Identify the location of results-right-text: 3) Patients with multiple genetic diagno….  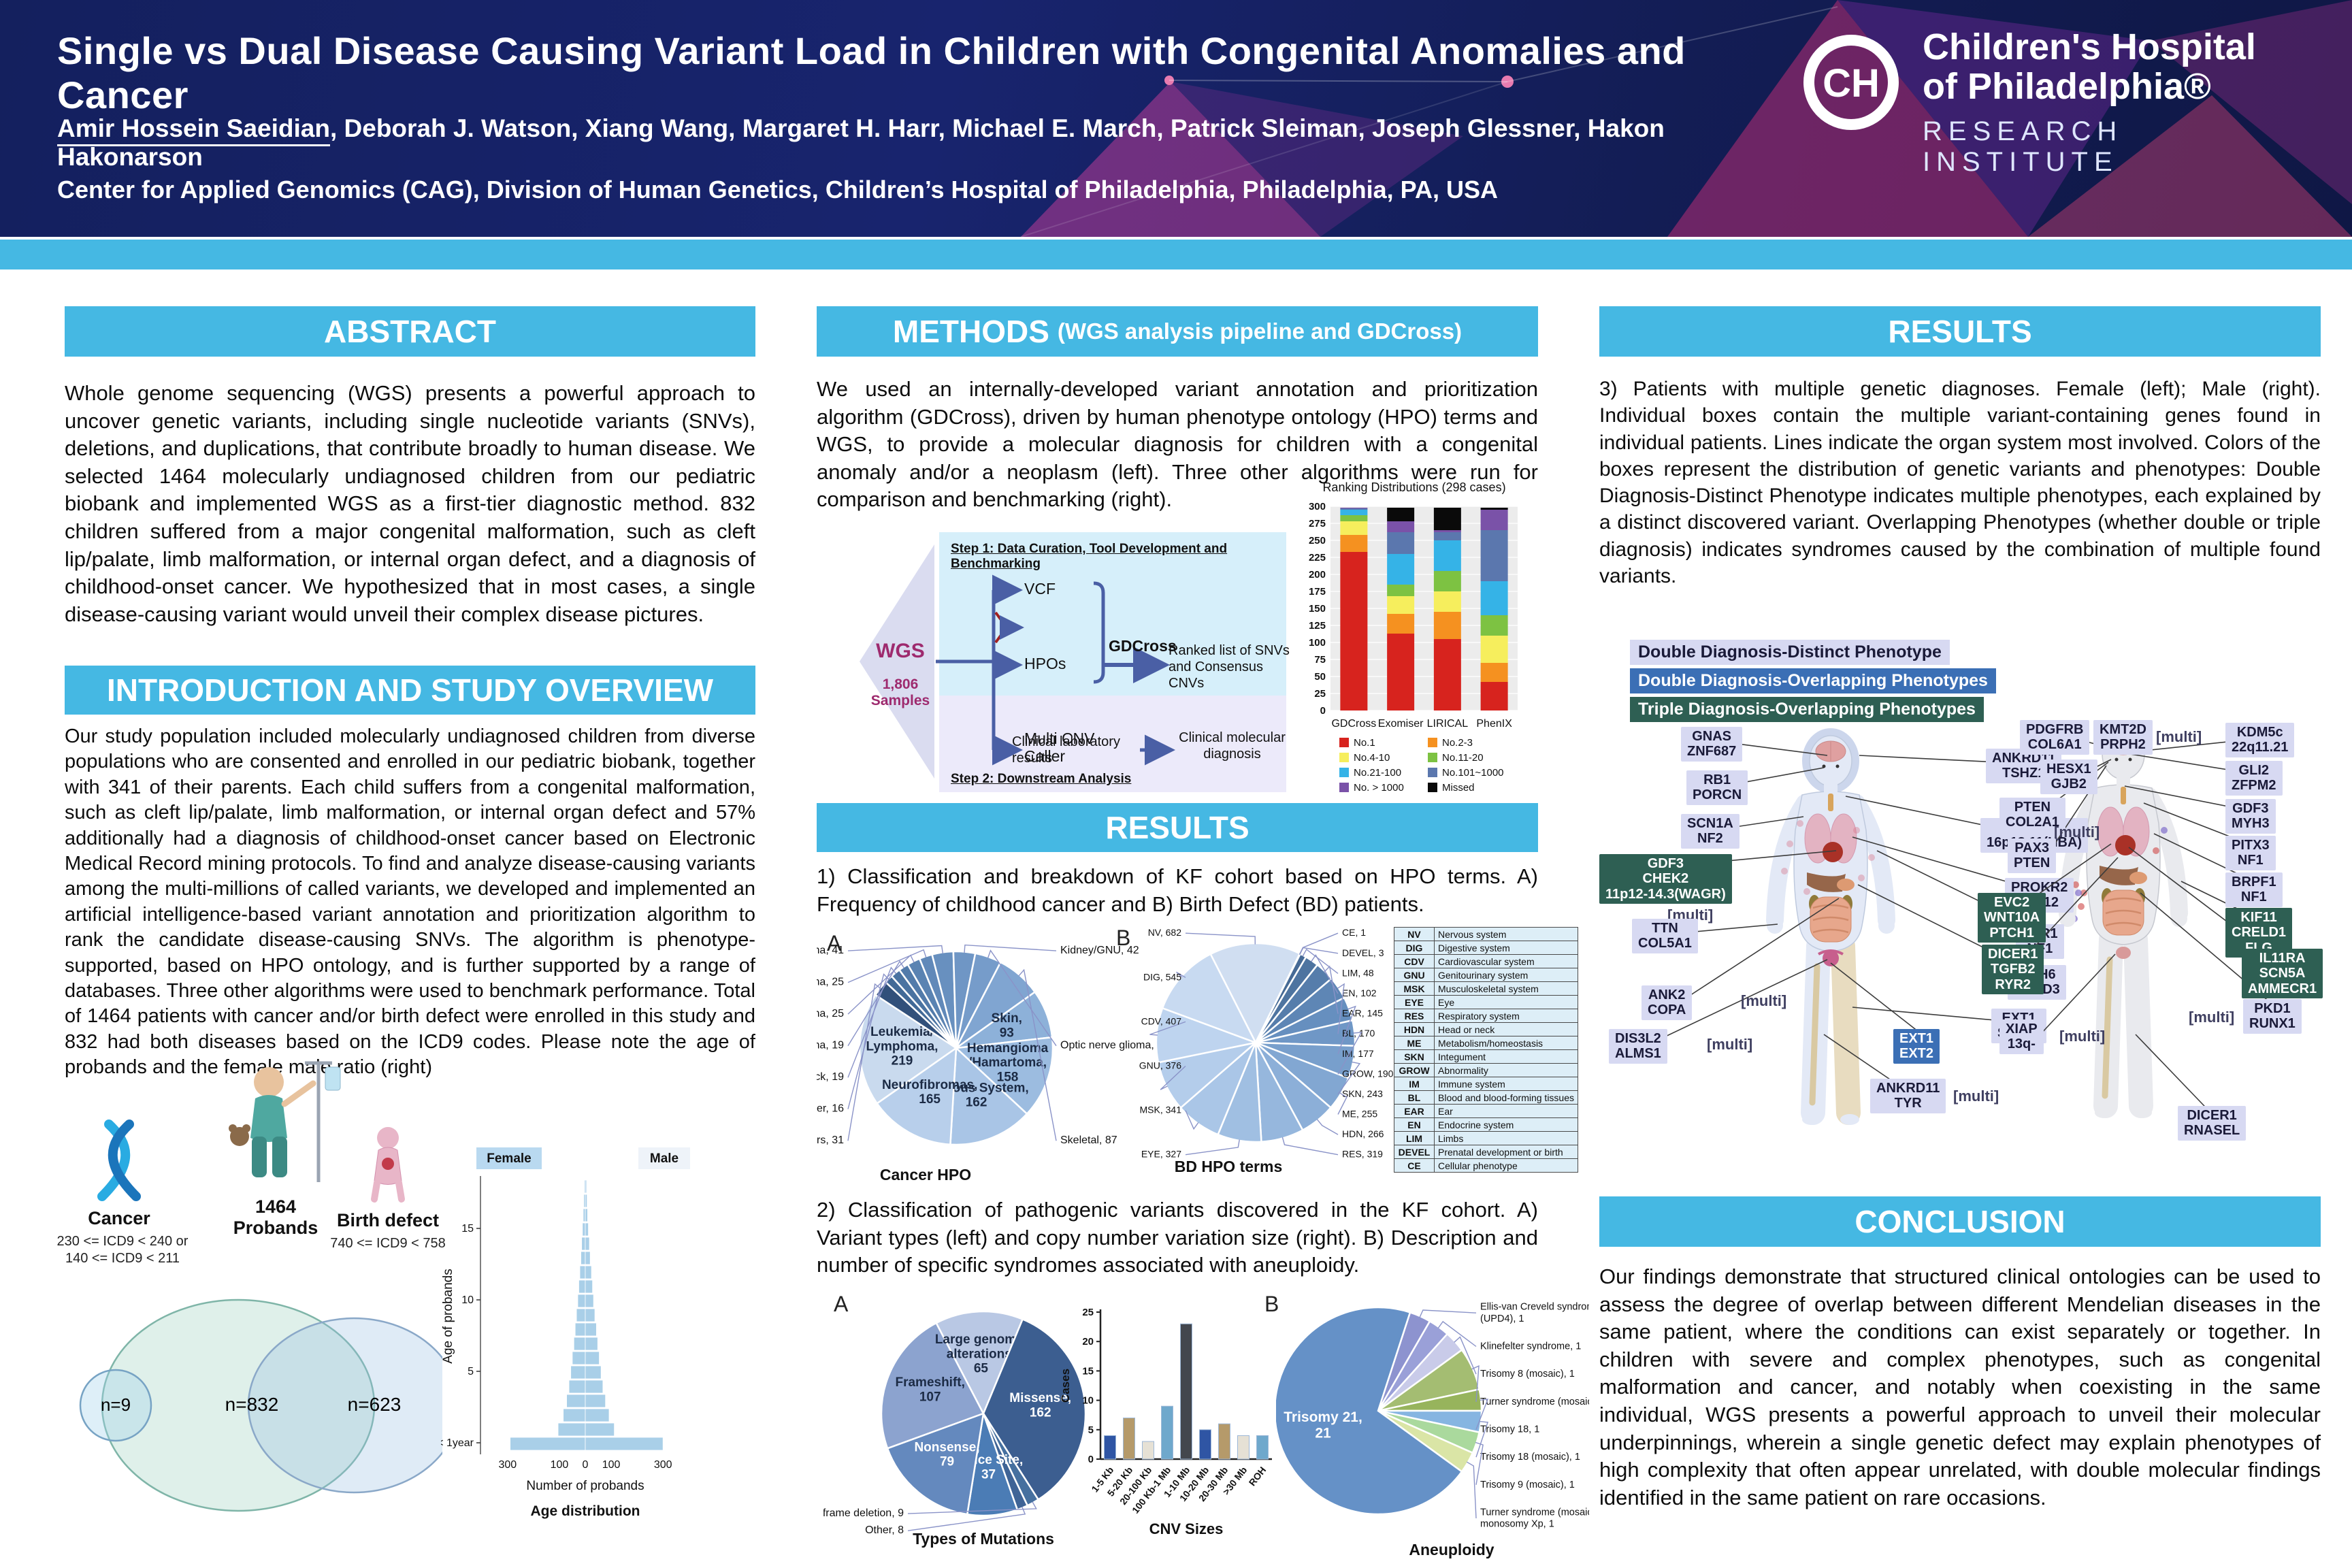
(1960, 483).